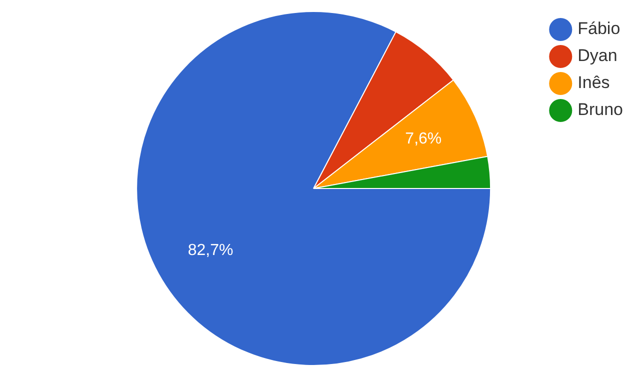 The width and height of the screenshot is (633, 377). What do you see at coordinates (599, 28) in the screenshot?
I see `legend-label: Fábio` at bounding box center [599, 28].